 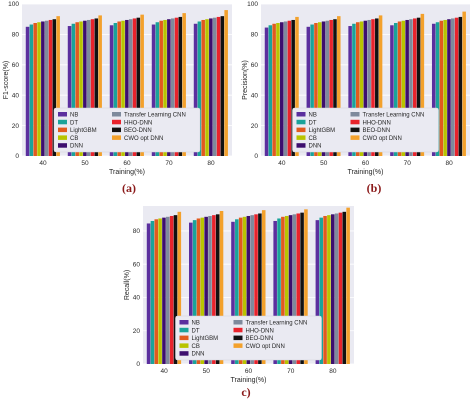 What do you see at coordinates (127, 285) in the screenshot?
I see `y-axis-label: Recall(%)` at bounding box center [127, 285].